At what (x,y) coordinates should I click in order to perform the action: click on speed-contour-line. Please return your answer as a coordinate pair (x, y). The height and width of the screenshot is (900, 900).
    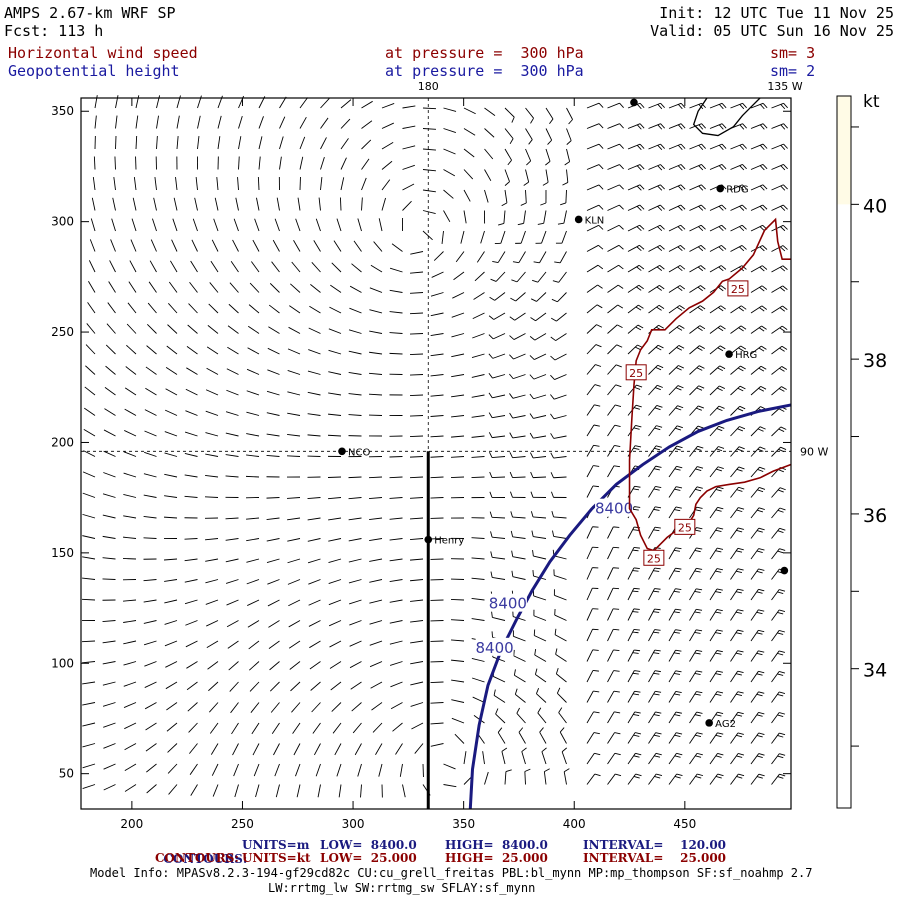
    Looking at the image, I should click on (710, 384).